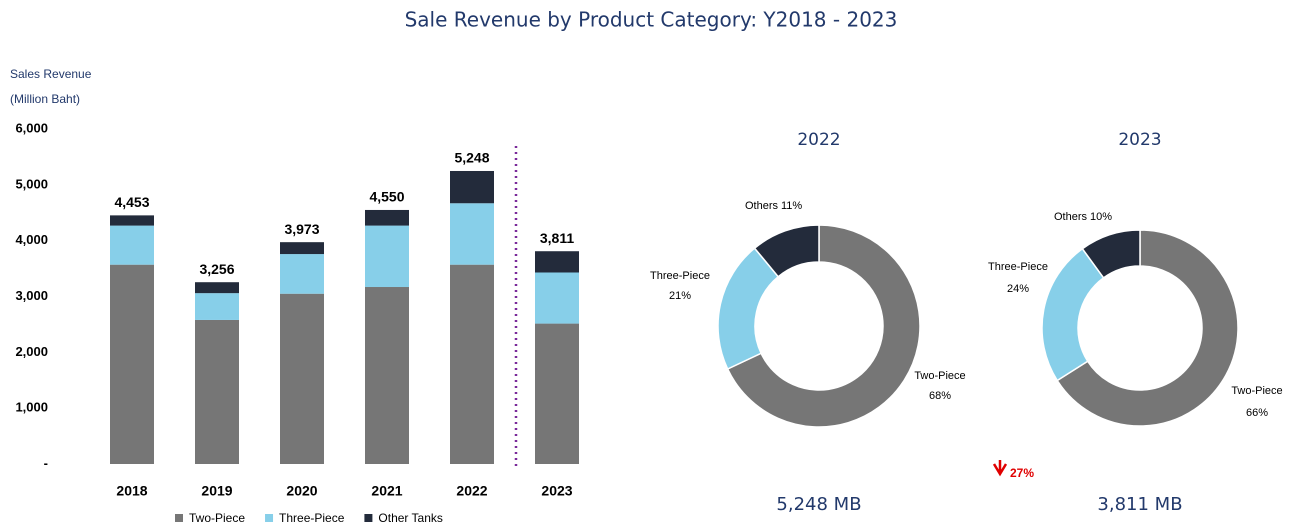 The width and height of the screenshot is (1302, 528). What do you see at coordinates (1101, 217) in the screenshot?
I see `slice-value: 10%` at bounding box center [1101, 217].